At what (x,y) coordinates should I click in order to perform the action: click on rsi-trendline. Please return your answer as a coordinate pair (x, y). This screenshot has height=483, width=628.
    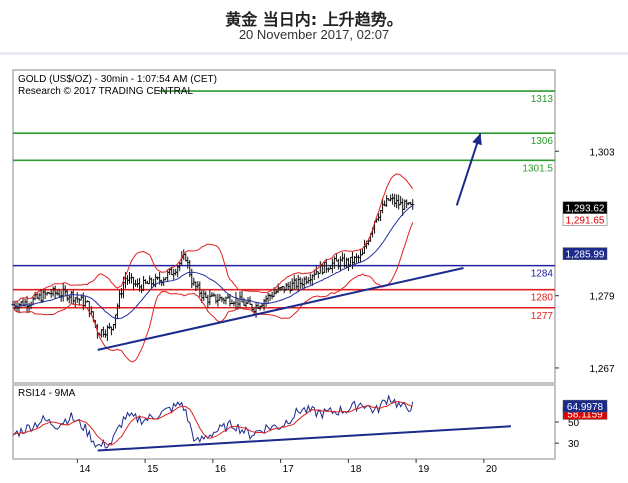
    Looking at the image, I should click on (304, 438).